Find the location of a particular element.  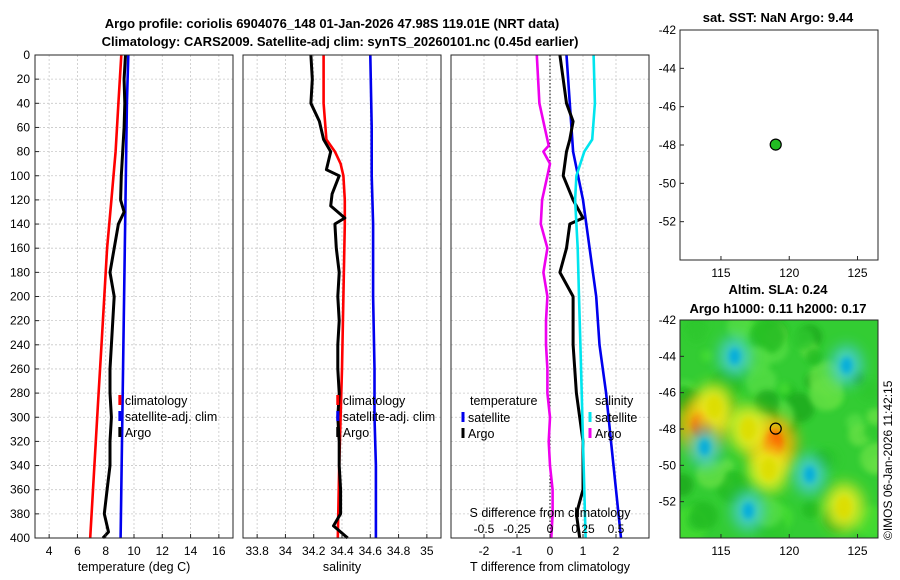

sla_map-argo-point is located at coordinates (775, 428).